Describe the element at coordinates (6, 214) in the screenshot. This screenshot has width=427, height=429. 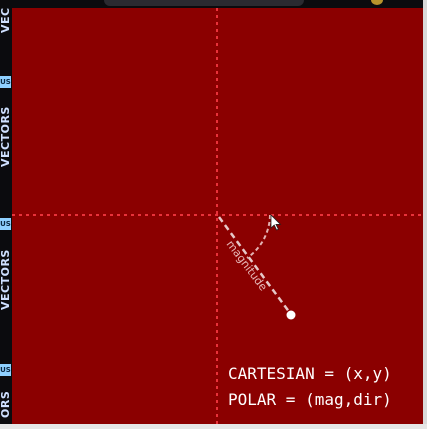
I see `left-thumbnail-strip: VEC US VECTORS US VECTORS US ORS` at that location.